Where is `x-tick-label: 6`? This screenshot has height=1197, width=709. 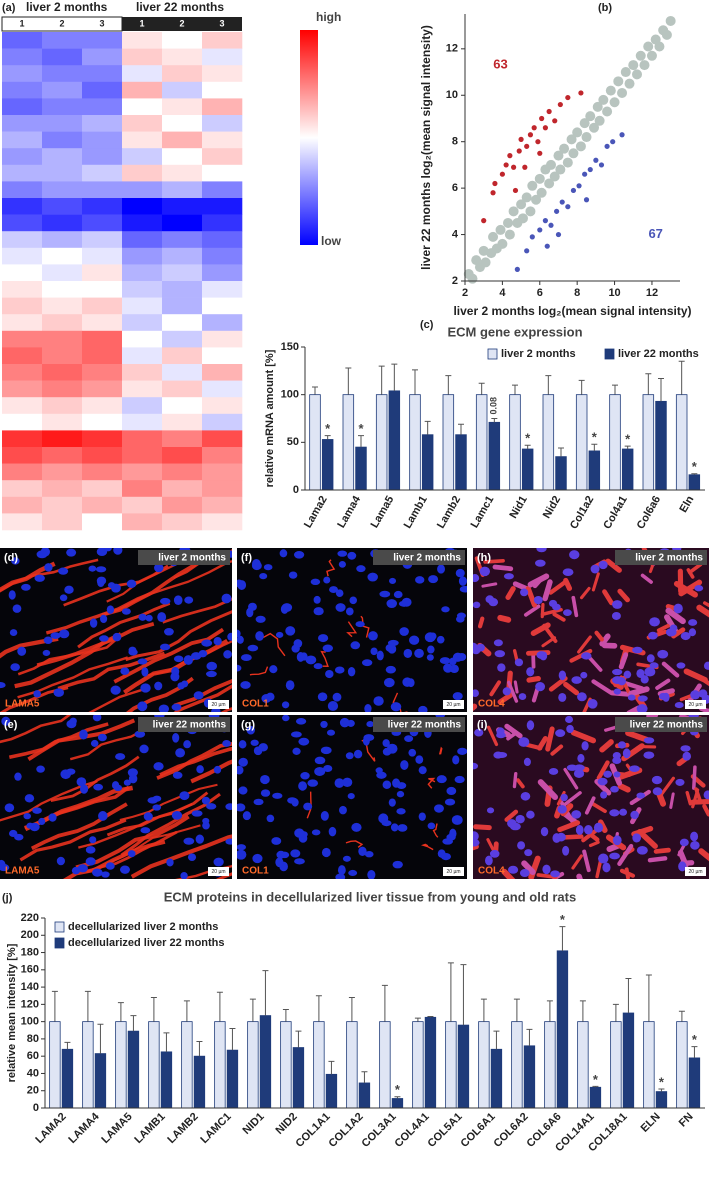 x-tick-label: 6 is located at coordinates (540, 293).